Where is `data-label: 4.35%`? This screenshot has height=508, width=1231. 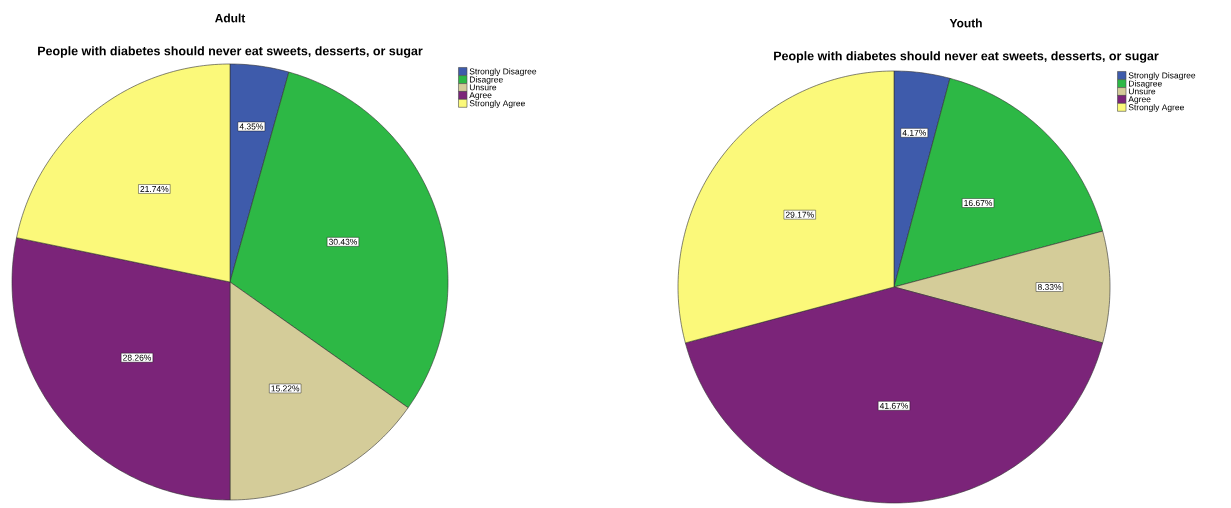 data-label: 4.35% is located at coordinates (251, 126).